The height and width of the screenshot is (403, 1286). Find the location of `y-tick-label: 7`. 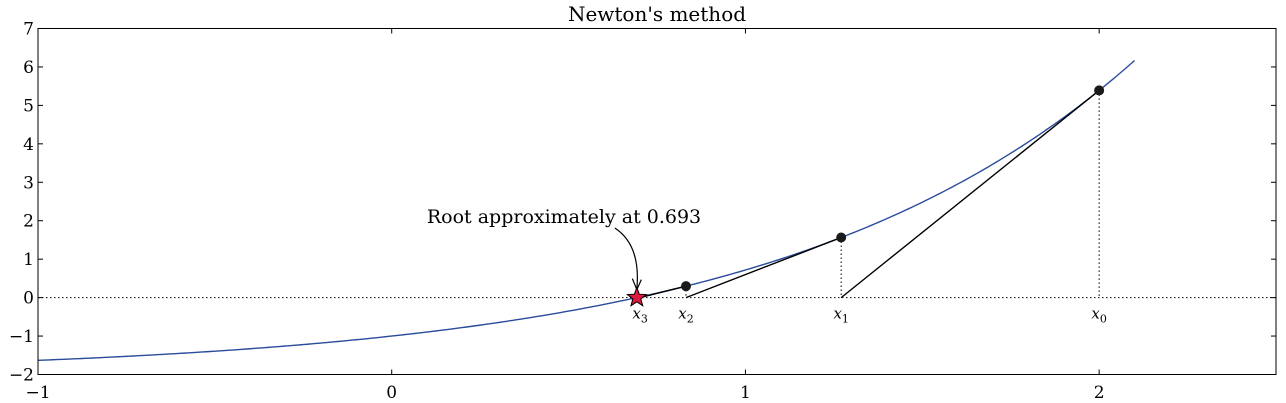

y-tick-label: 7 is located at coordinates (28, 30).